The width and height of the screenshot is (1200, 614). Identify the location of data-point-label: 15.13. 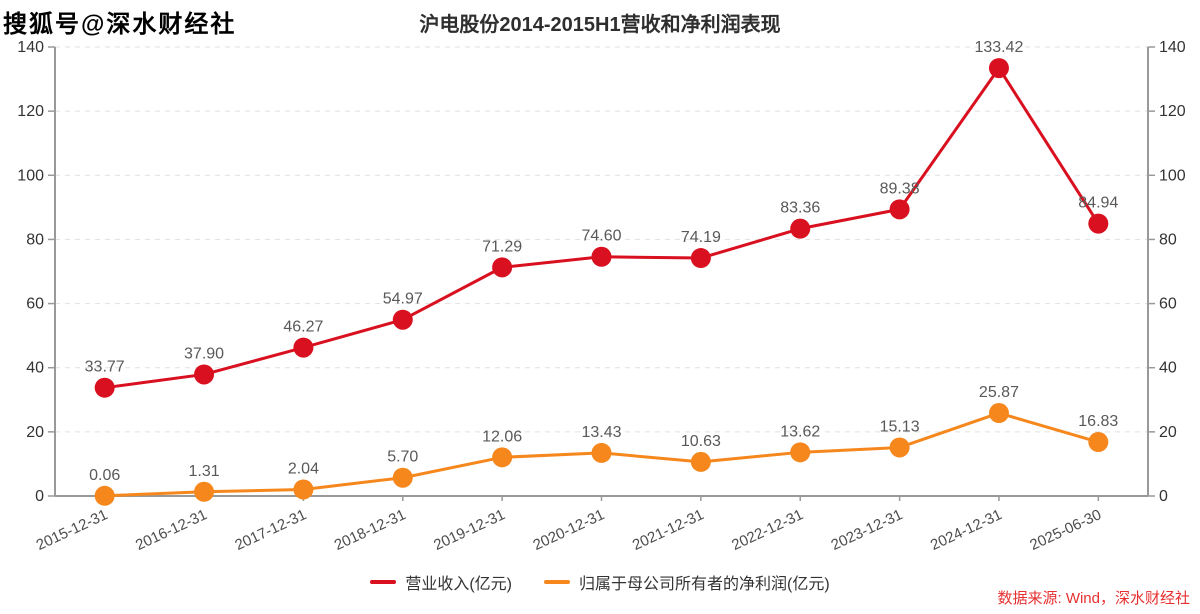
(900, 426).